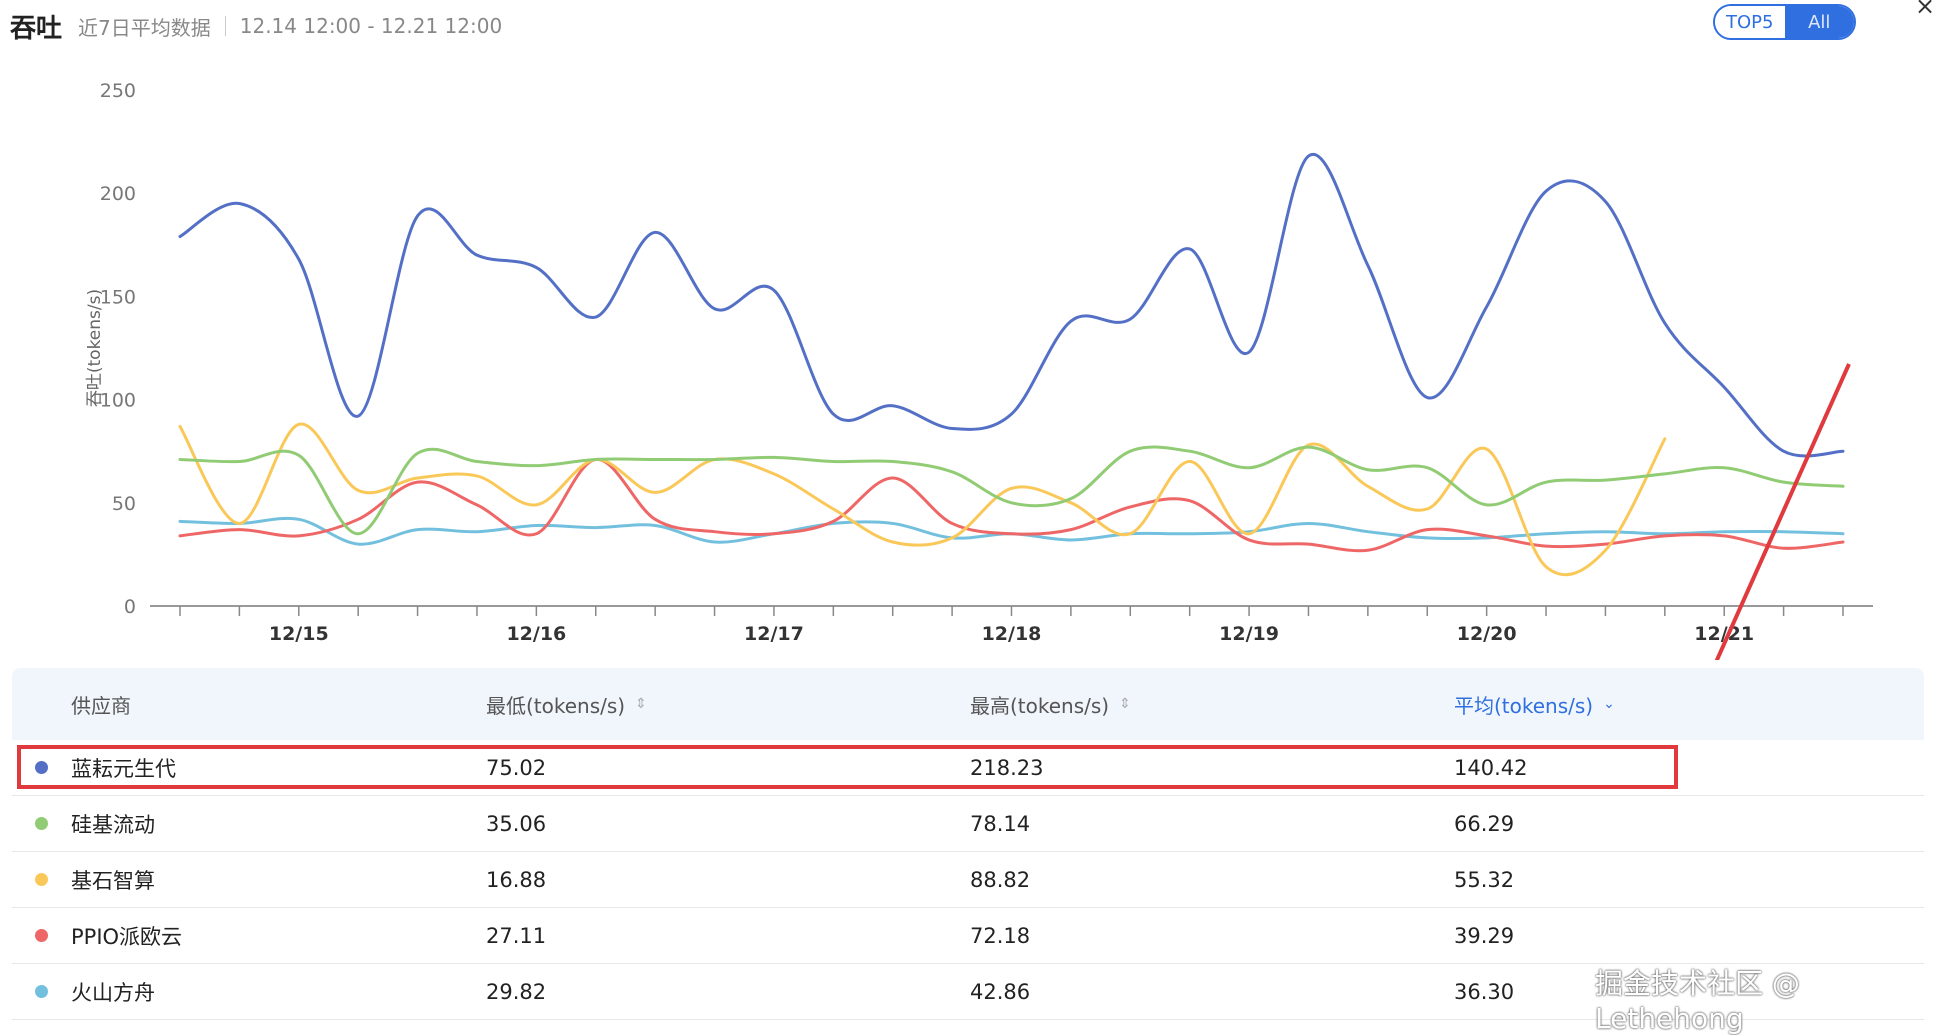 This screenshot has height=1035, width=1937. What do you see at coordinates (1487, 634) in the screenshot?
I see `x-tick-label: 12/20` at bounding box center [1487, 634].